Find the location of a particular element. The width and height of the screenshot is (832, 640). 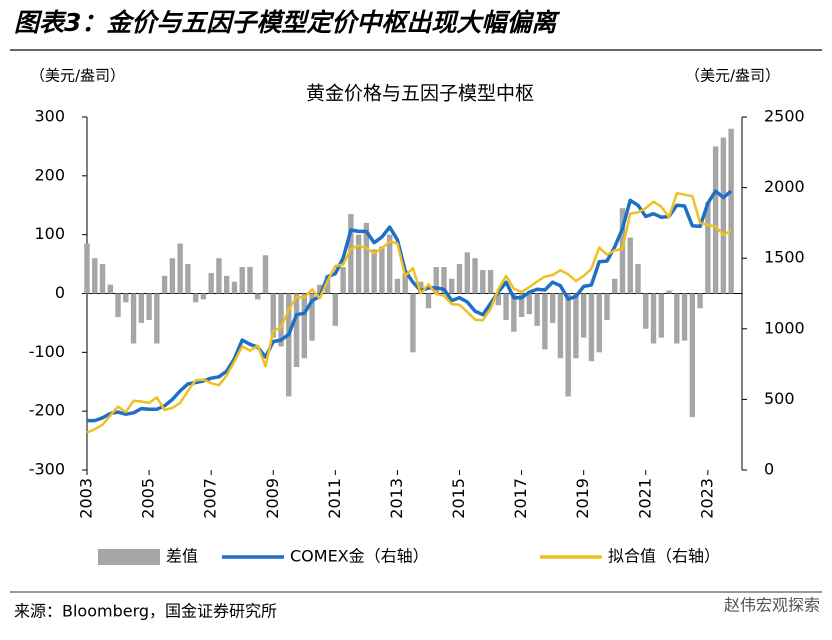

y-tick-label: -100 is located at coordinates (47, 351).